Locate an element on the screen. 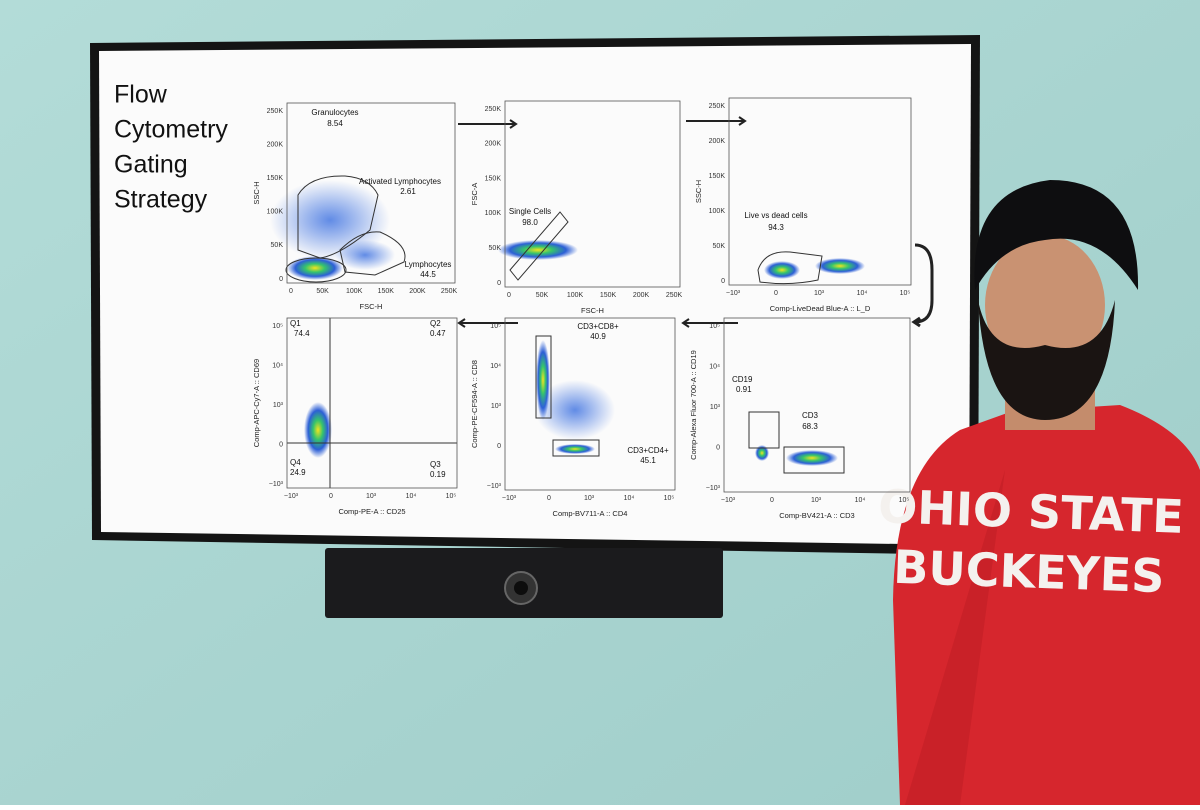 The image size is (1200, 810). gate-name: Q1 is located at coordinates (295, 323).